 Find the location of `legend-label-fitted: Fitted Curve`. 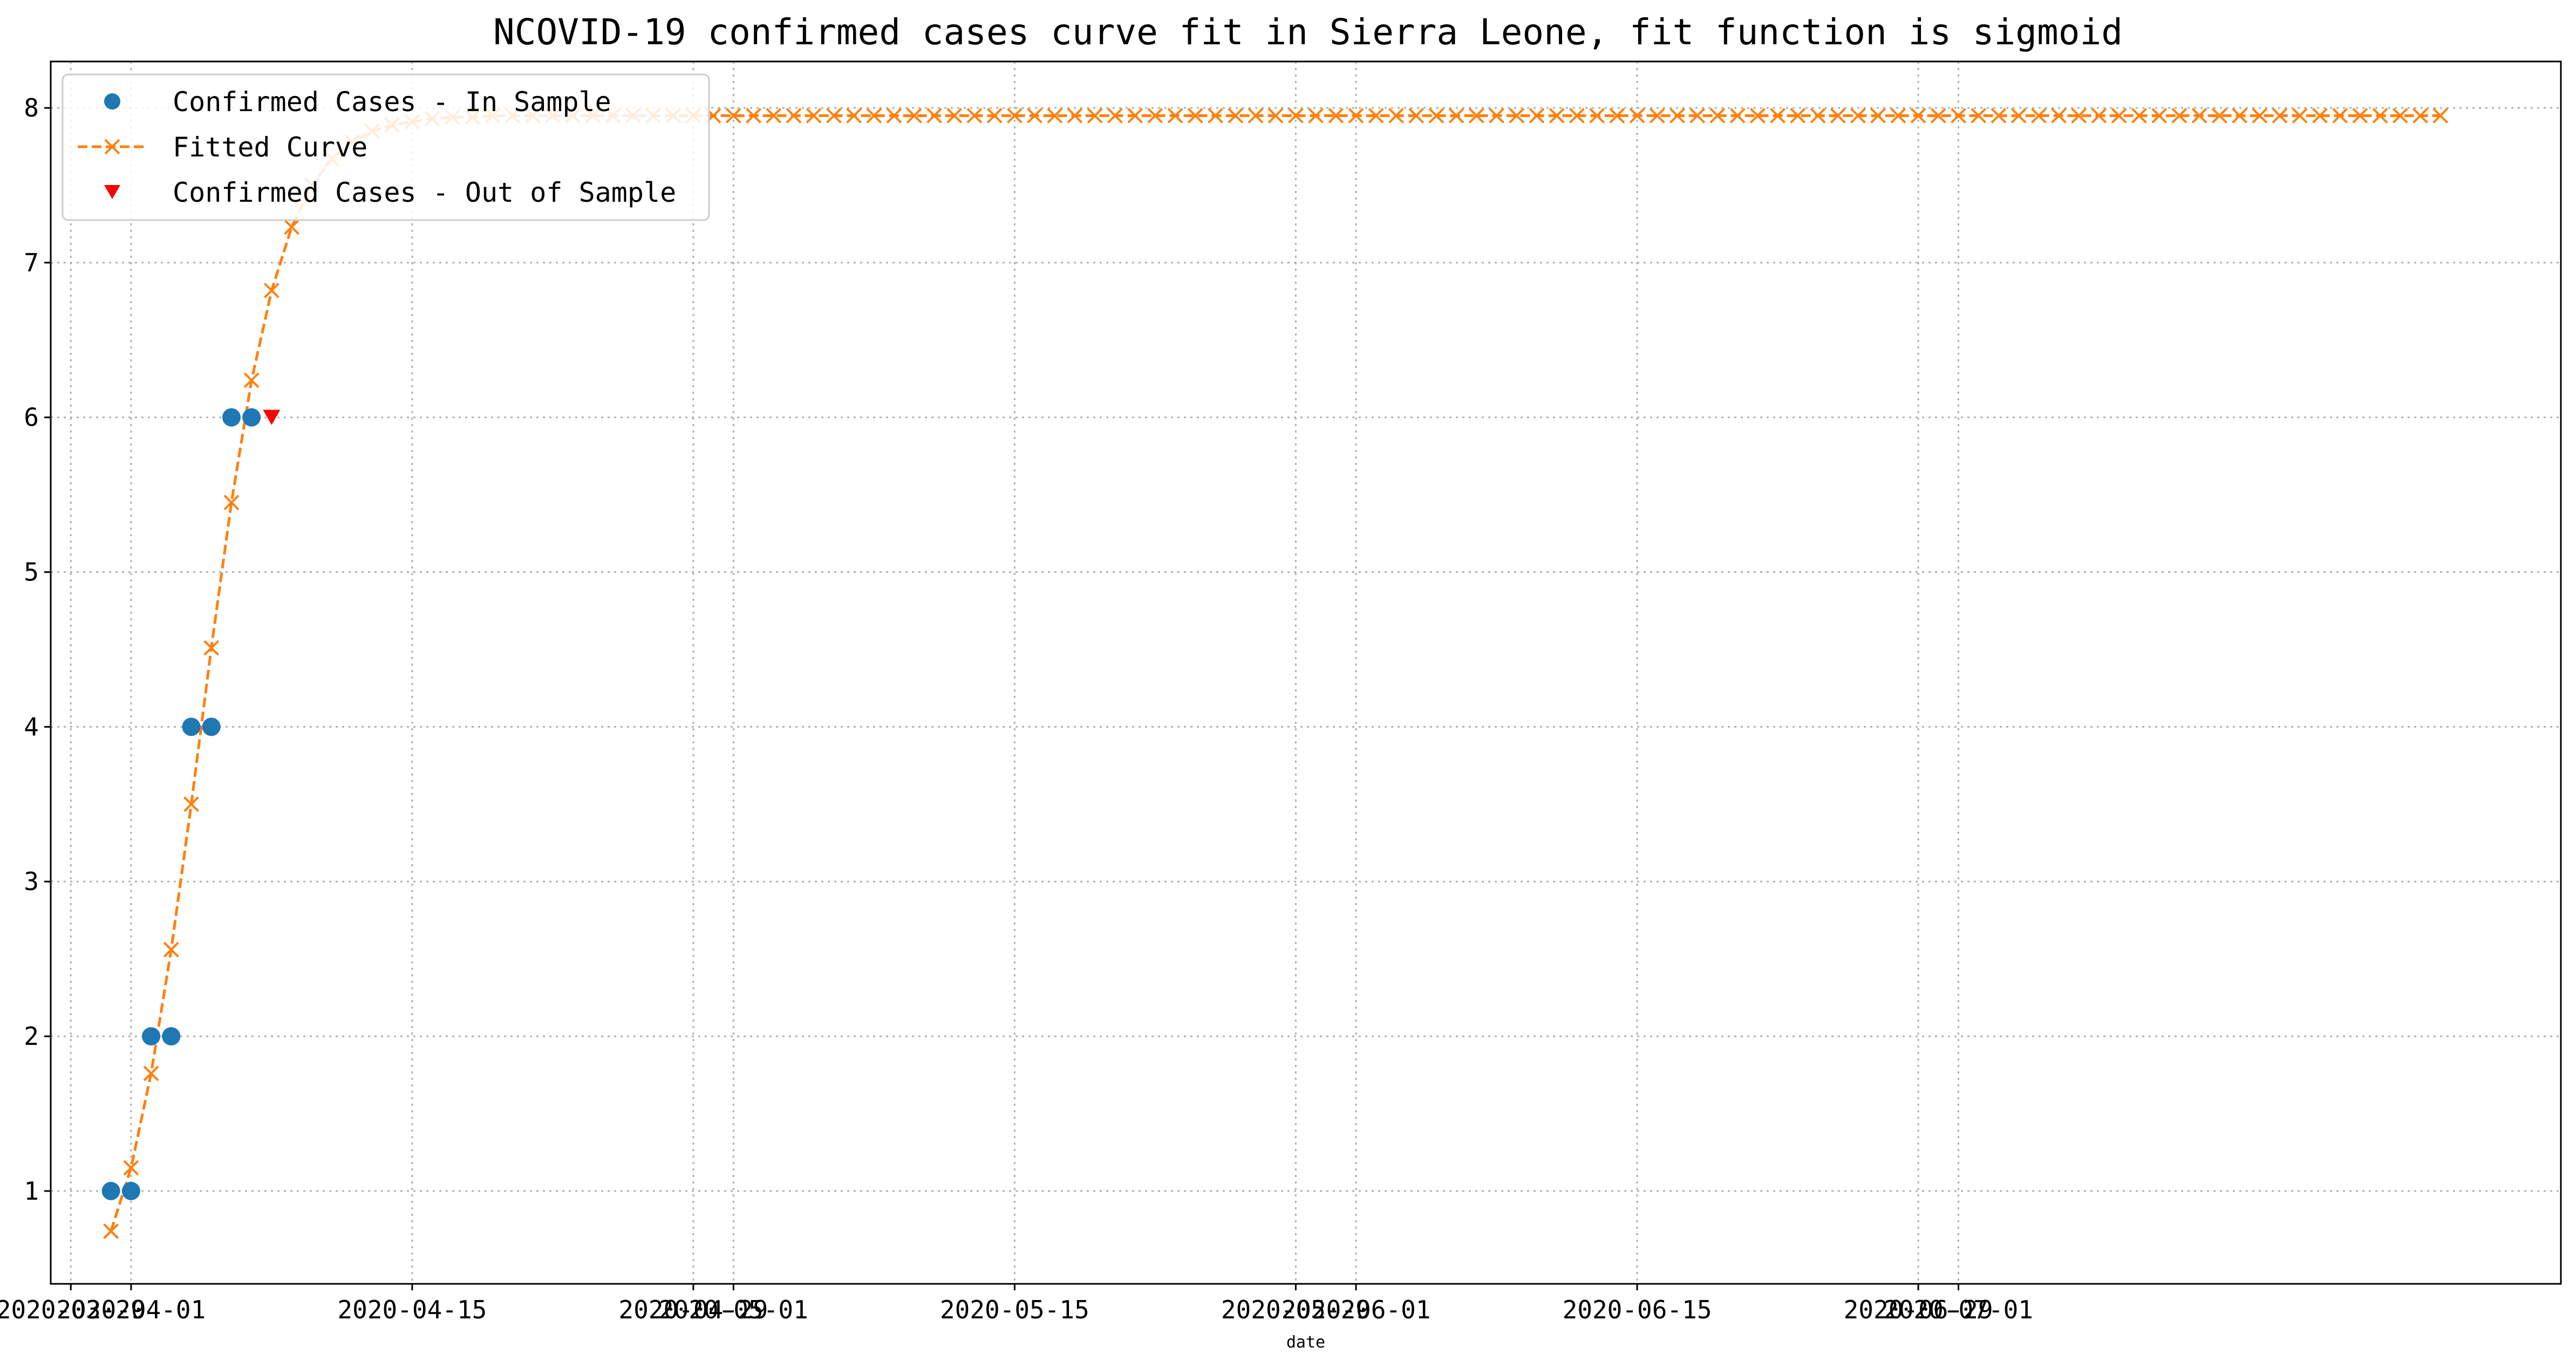

legend-label-fitted: Fitted Curve is located at coordinates (270, 147).